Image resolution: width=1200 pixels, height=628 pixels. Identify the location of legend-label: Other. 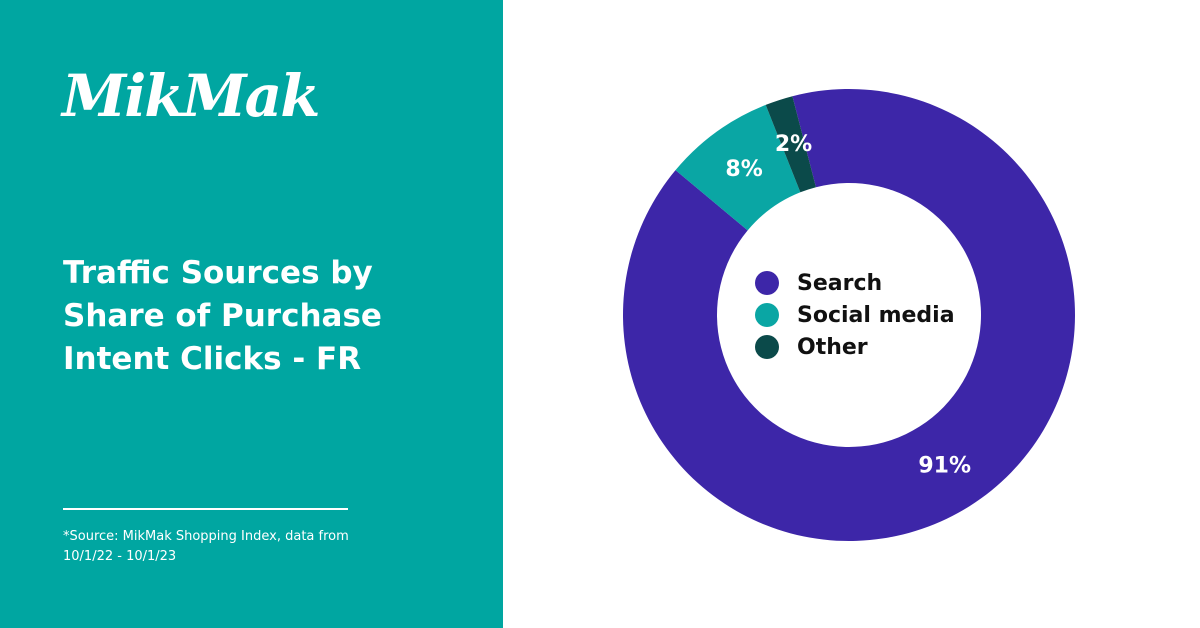
(832, 347).